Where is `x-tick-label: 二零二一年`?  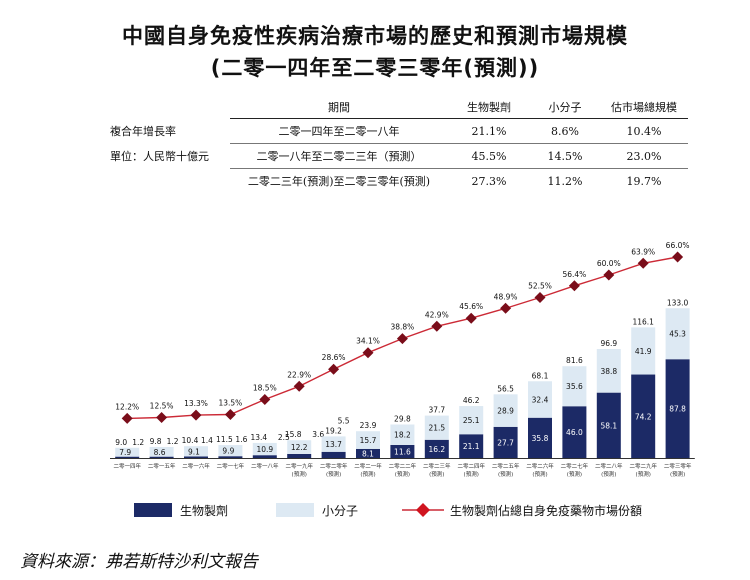 x-tick-label: 二零二一年 is located at coordinates (368, 466).